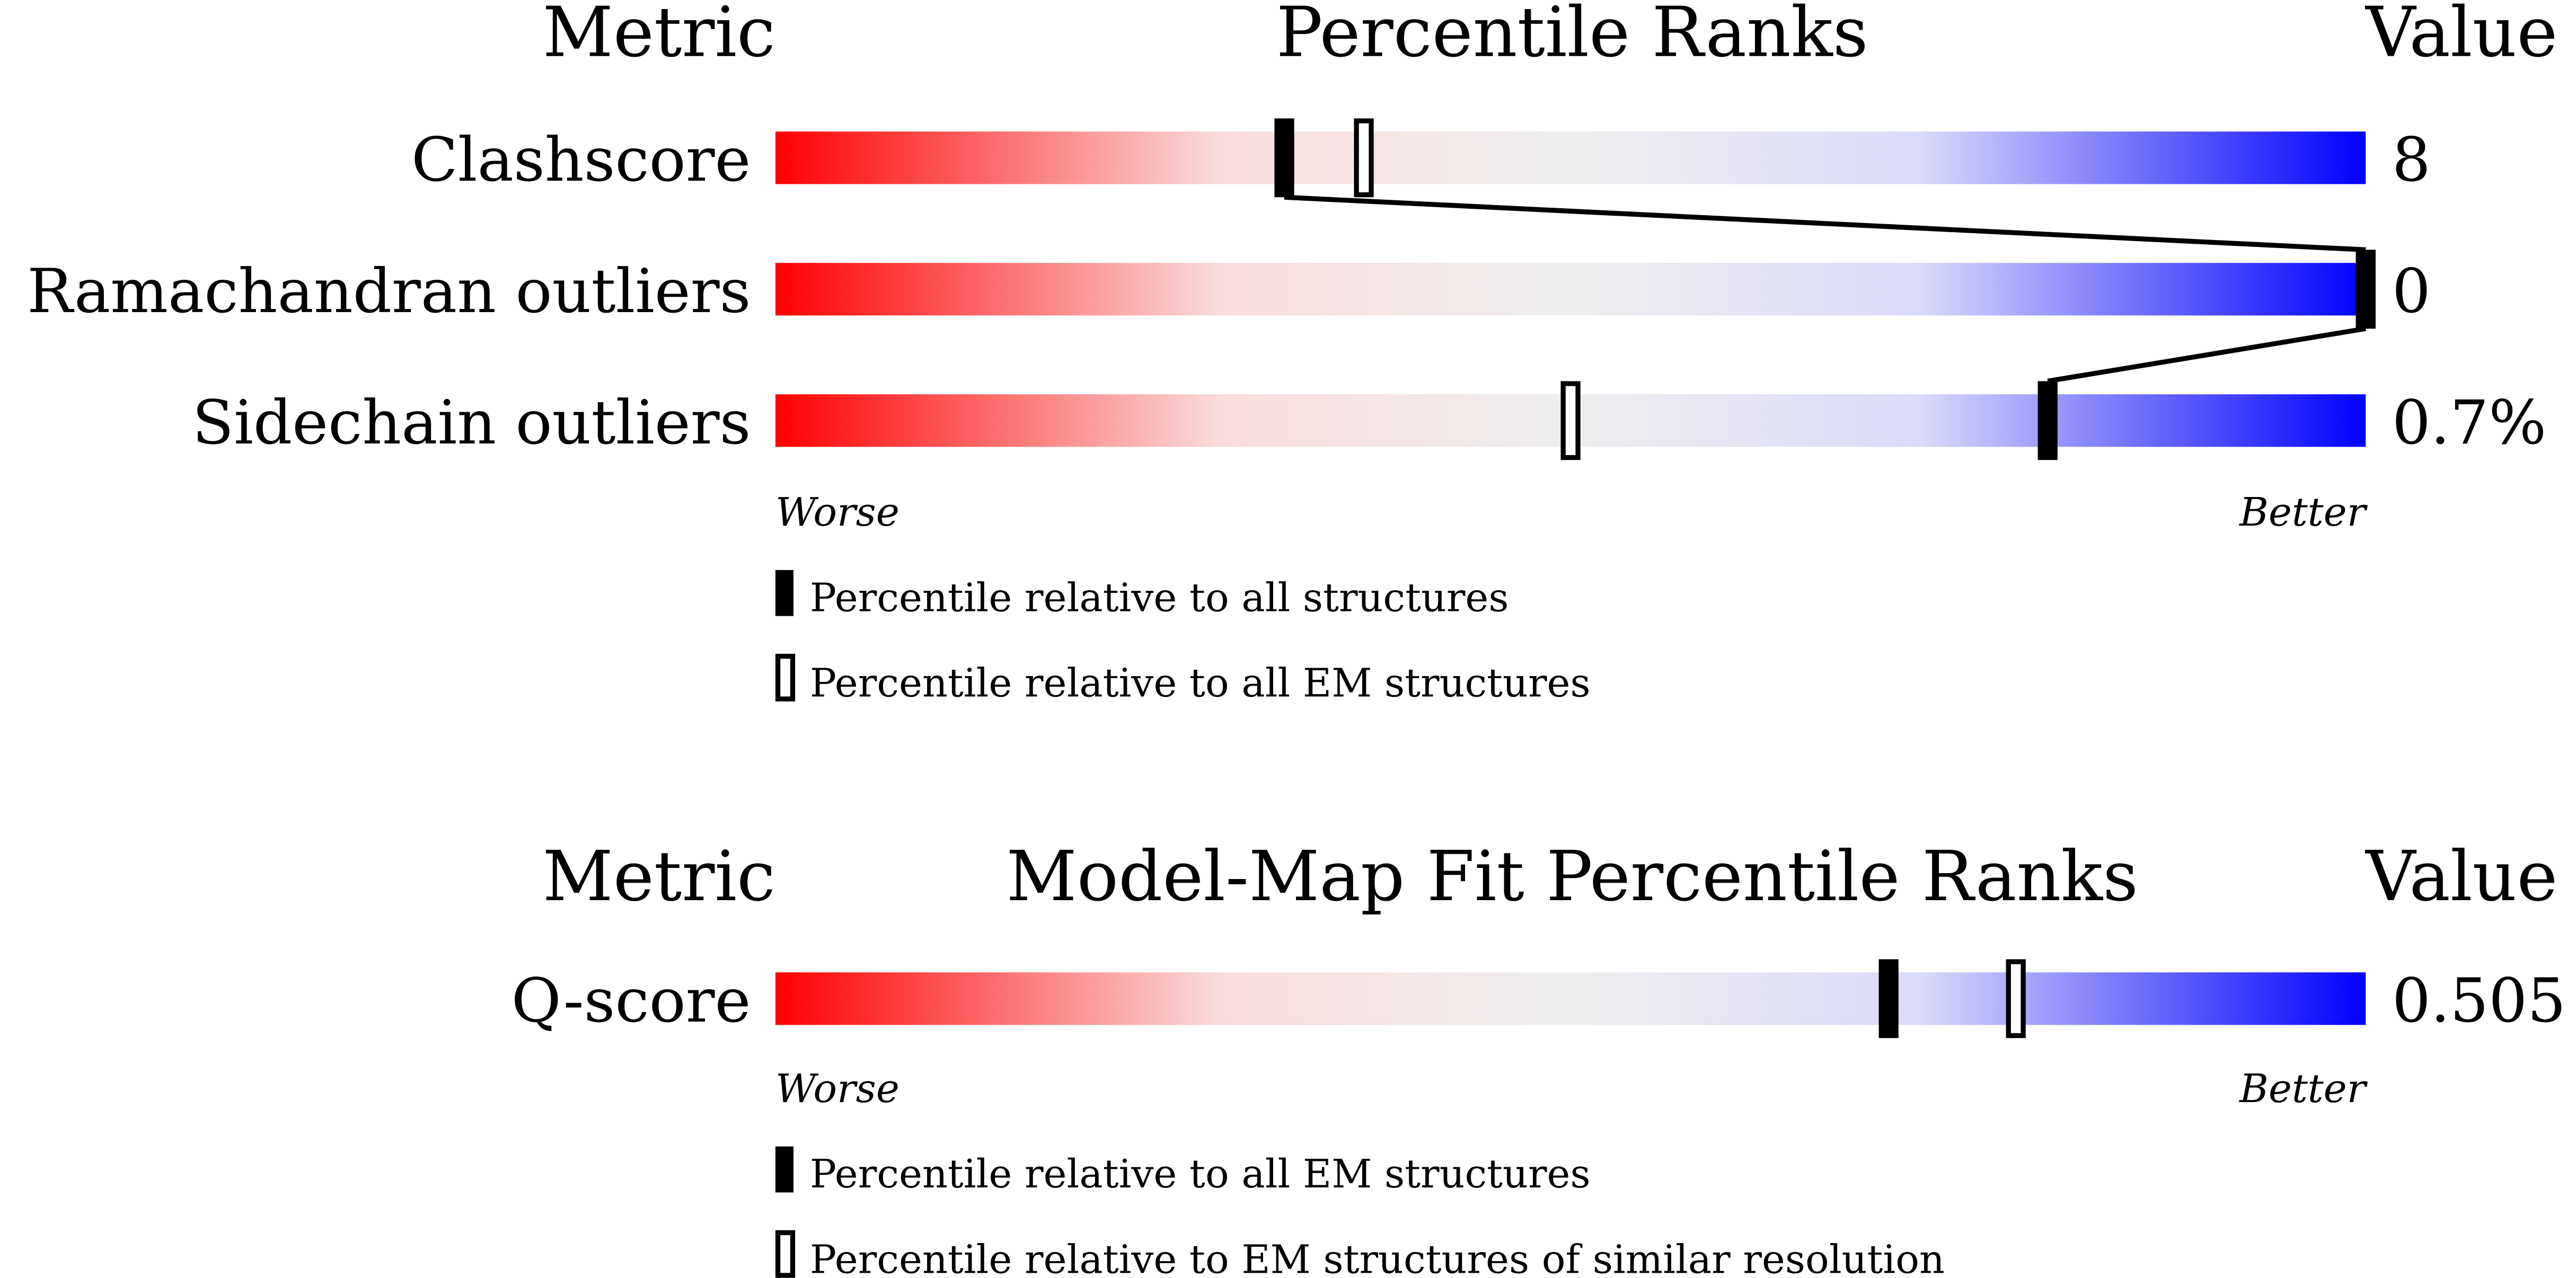 The image size is (2576, 1278). Describe the element at coordinates (631, 1001) in the screenshot. I see `metric-label: Q-score` at that location.